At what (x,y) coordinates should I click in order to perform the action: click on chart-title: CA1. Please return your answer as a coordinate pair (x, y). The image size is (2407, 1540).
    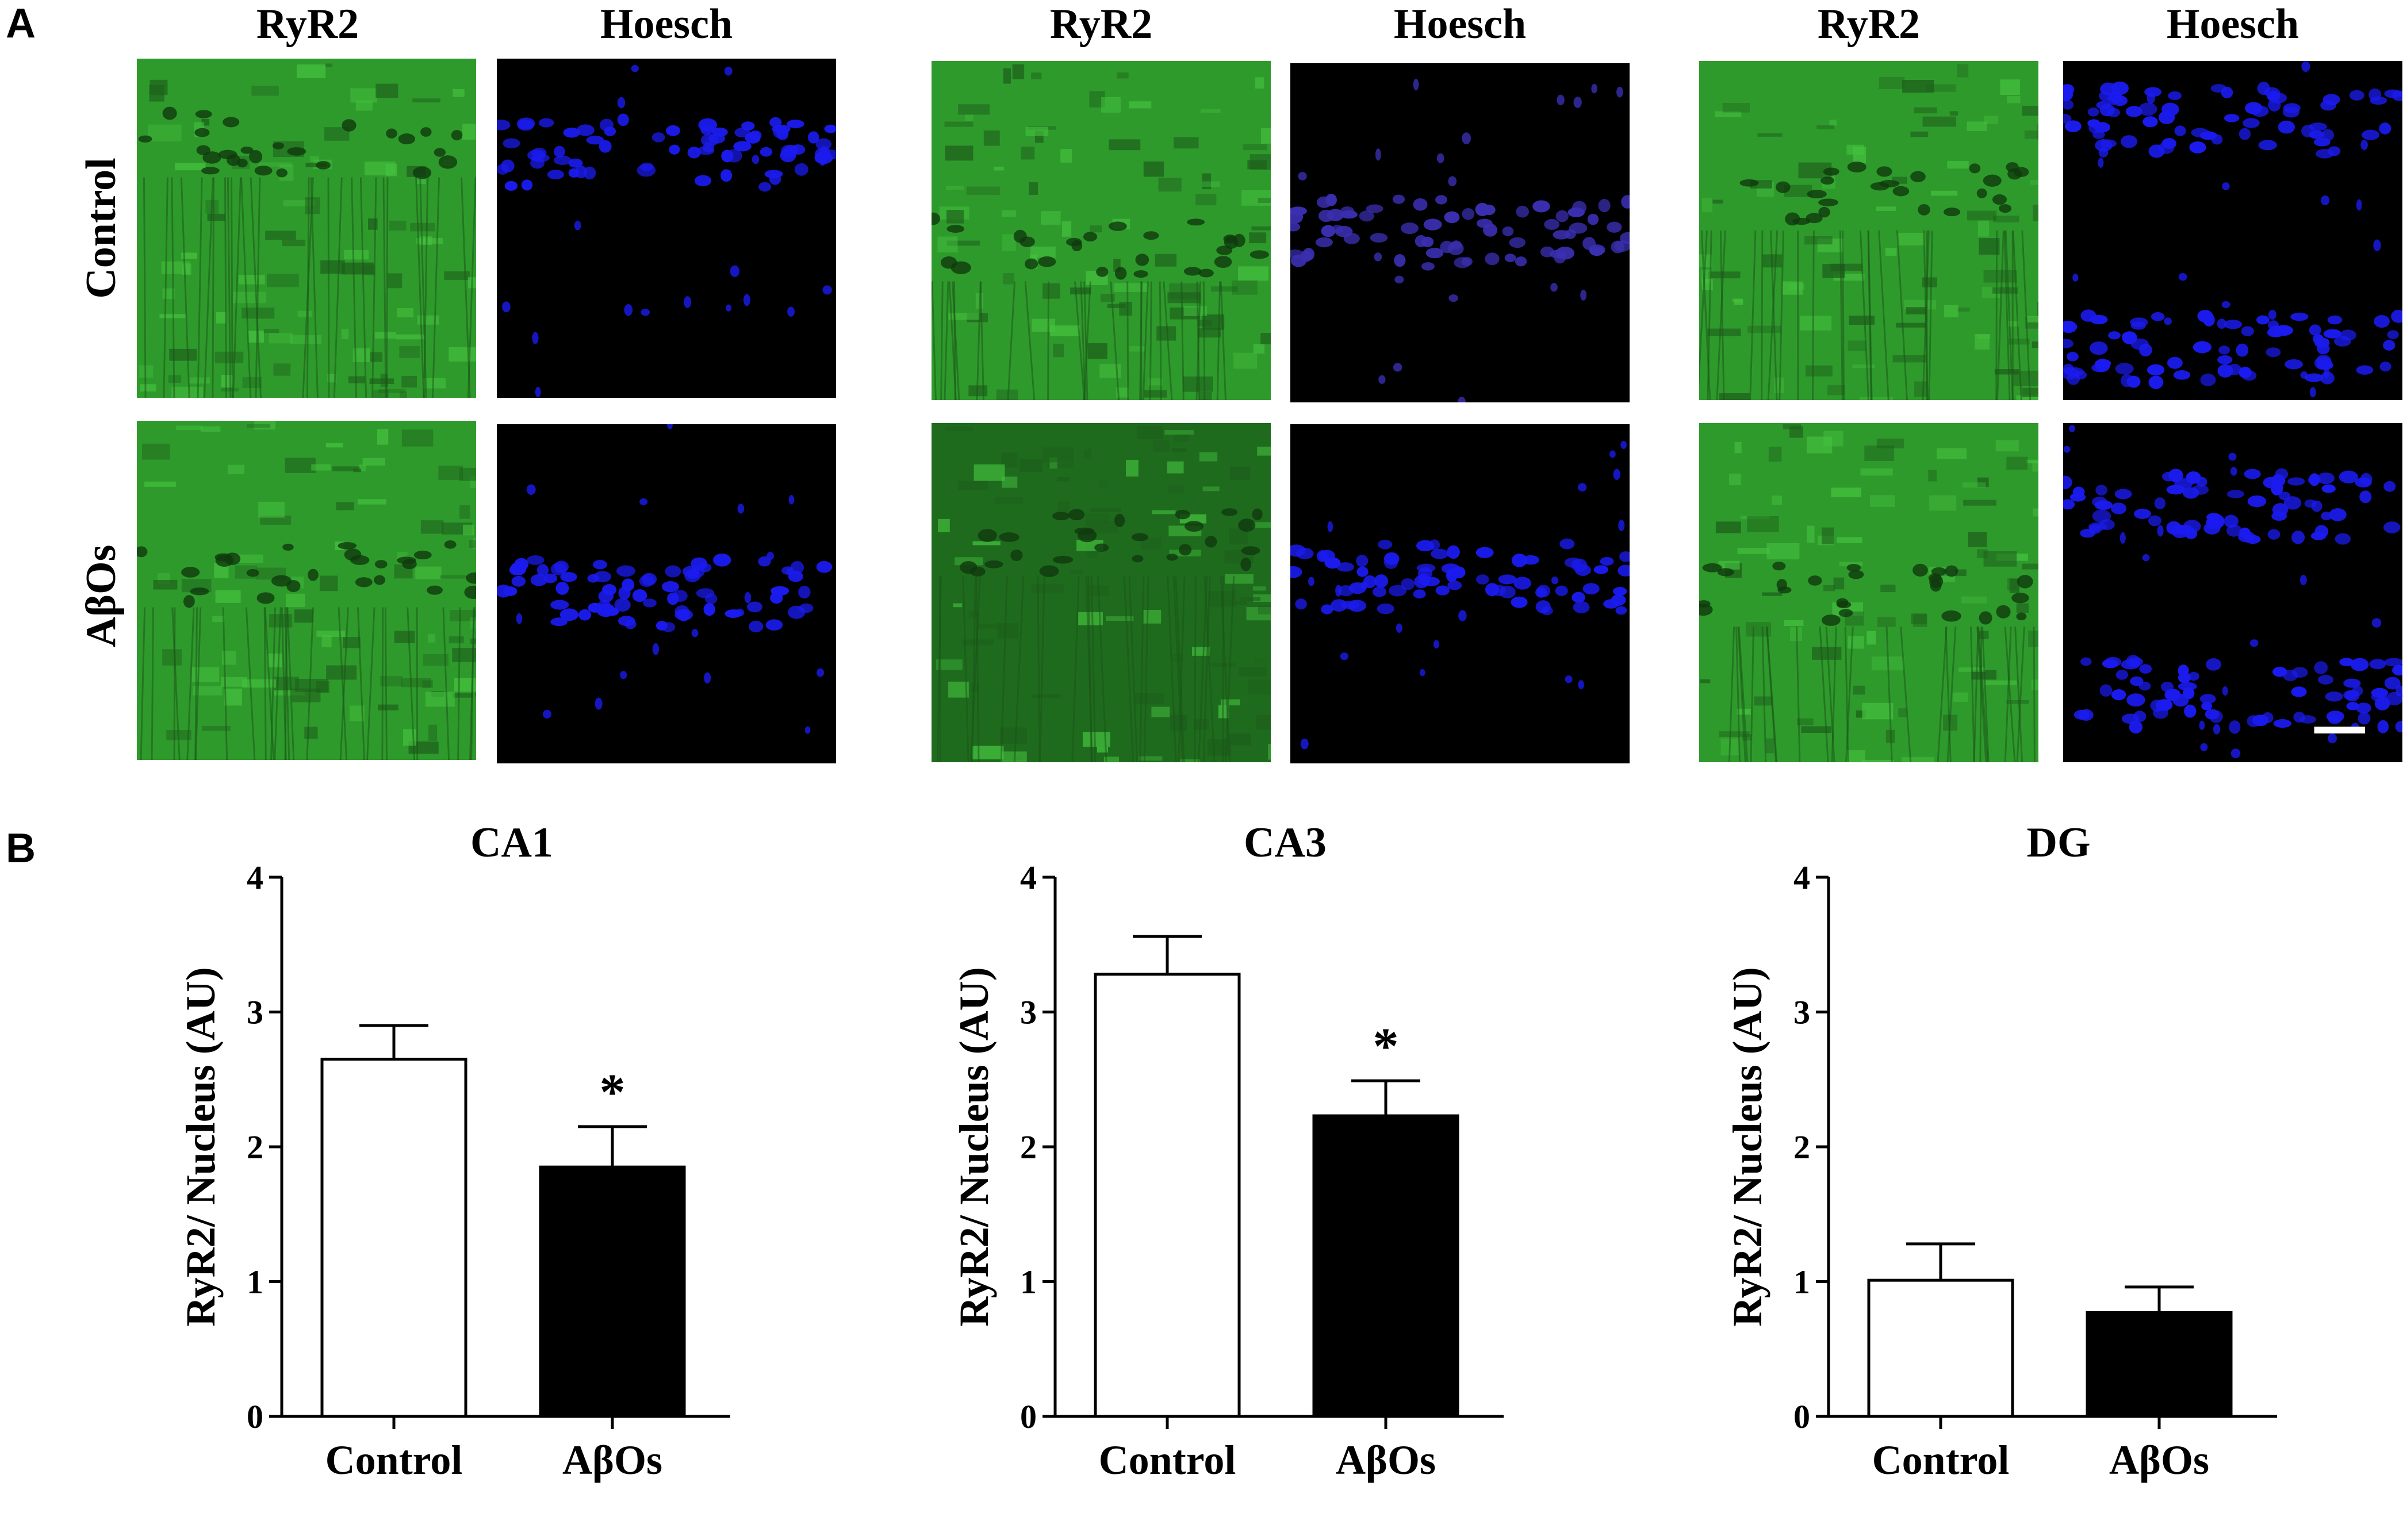
    Looking at the image, I should click on (511, 842).